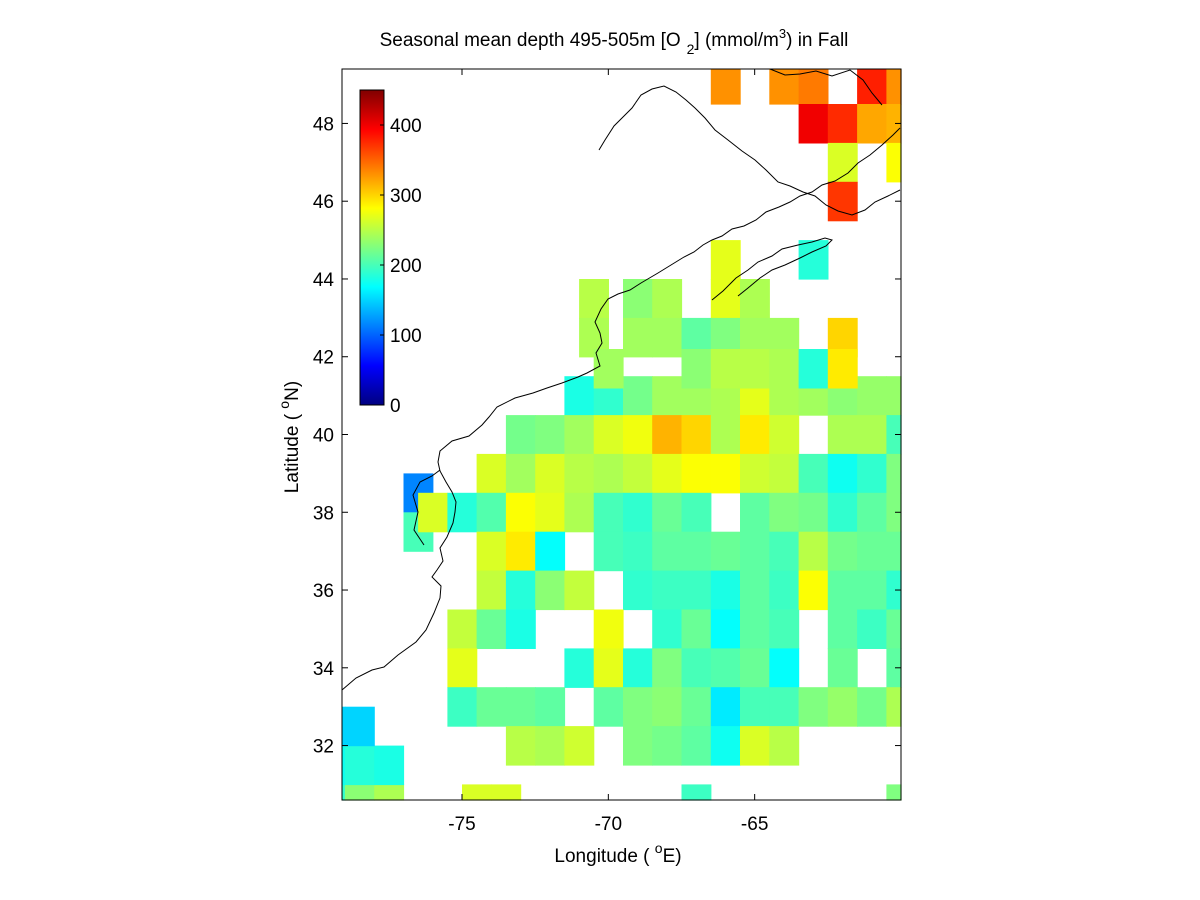  What do you see at coordinates (323, 358) in the screenshot?
I see `y-tick-label: 42` at bounding box center [323, 358].